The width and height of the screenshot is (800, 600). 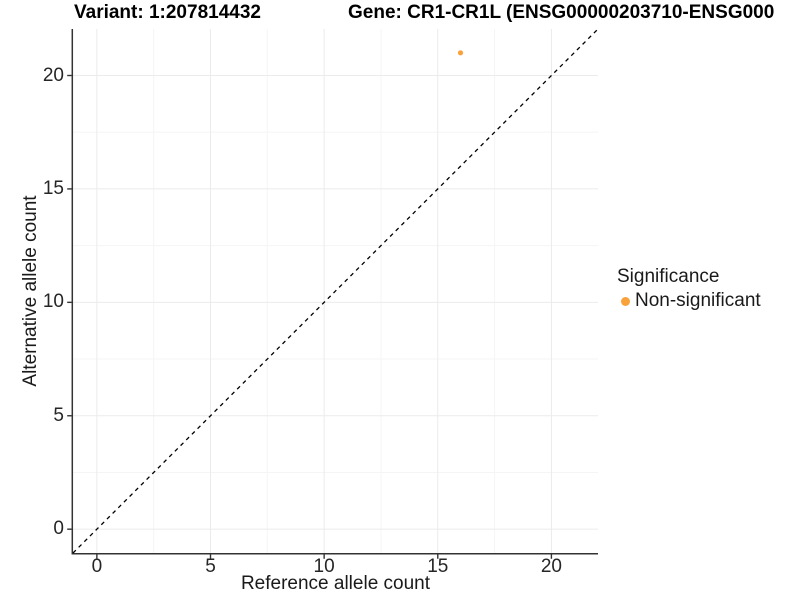 I want to click on x-tick-label: 0, so click(x=97, y=566).